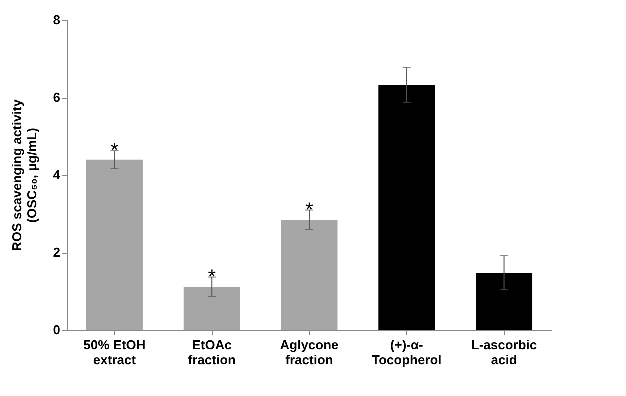  I want to click on x-tick-label: Aglycone fraction, so click(309, 353).